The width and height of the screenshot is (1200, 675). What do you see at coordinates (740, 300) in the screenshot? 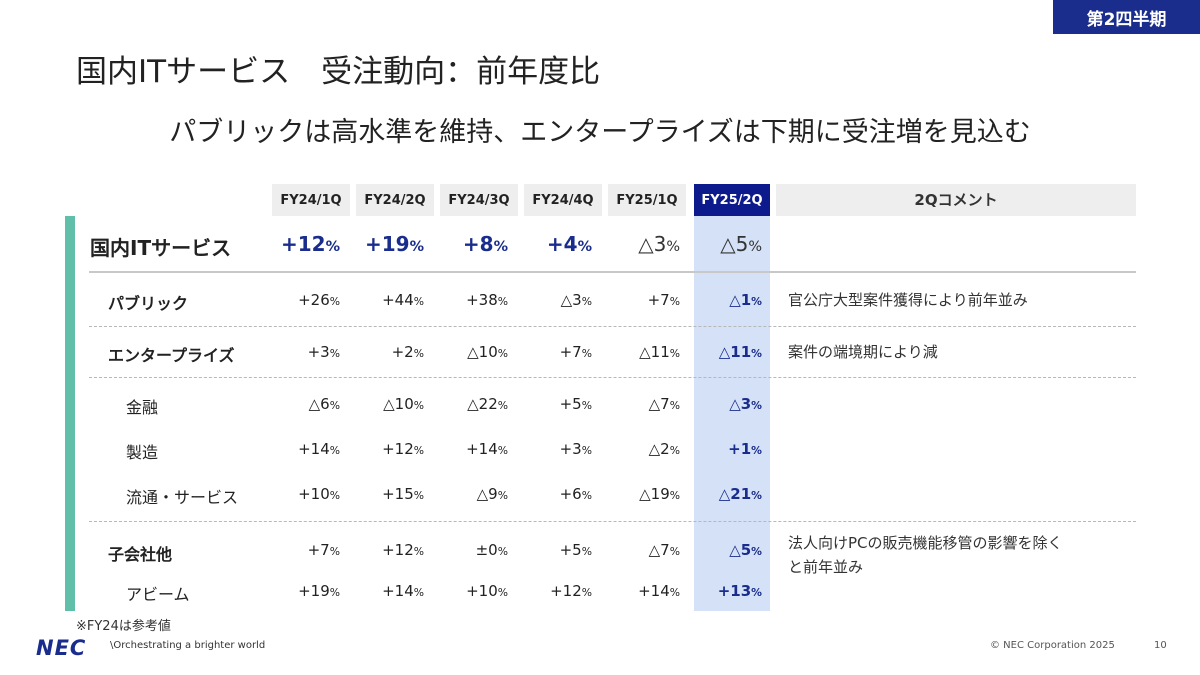
I see `cell-value: △1` at bounding box center [740, 300].